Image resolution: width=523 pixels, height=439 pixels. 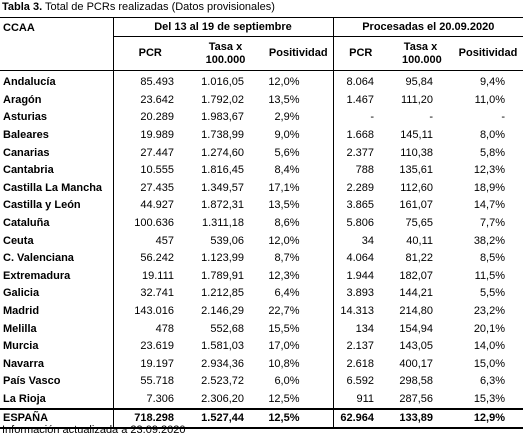 I want to click on cell-value: 154,94, so click(x=416, y=328).